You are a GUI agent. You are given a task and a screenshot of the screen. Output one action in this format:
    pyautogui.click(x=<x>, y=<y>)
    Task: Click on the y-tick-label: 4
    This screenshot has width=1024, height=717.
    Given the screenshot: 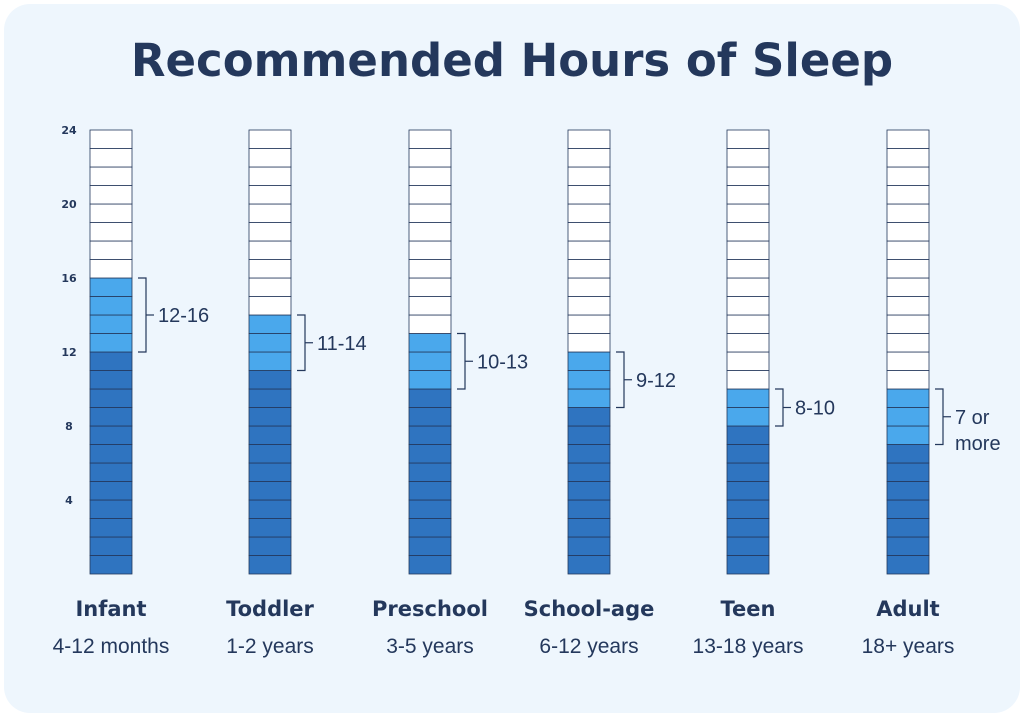 What is the action you would take?
    pyautogui.click(x=69, y=500)
    